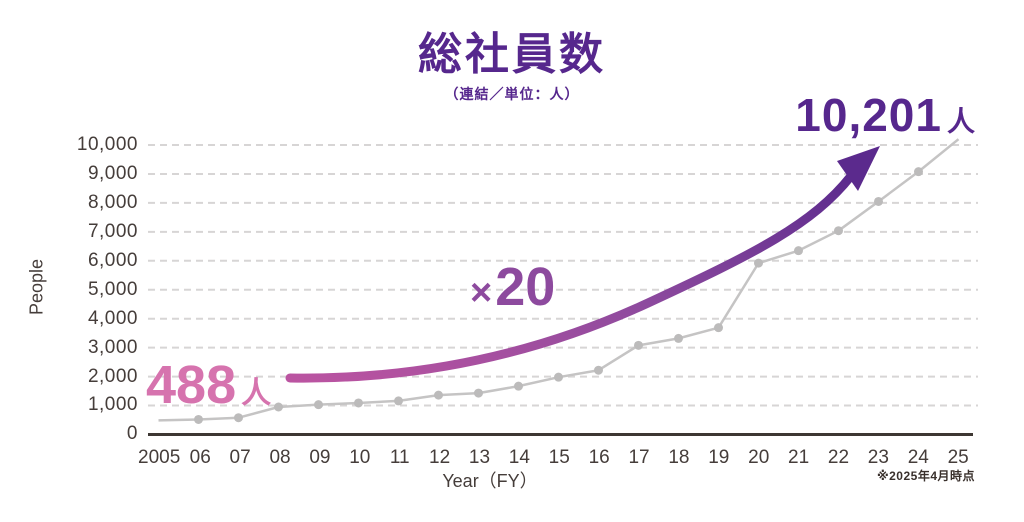 The width and height of the screenshot is (1024, 522). Describe the element at coordinates (360, 457) in the screenshot. I see `x-tick: 10` at that location.